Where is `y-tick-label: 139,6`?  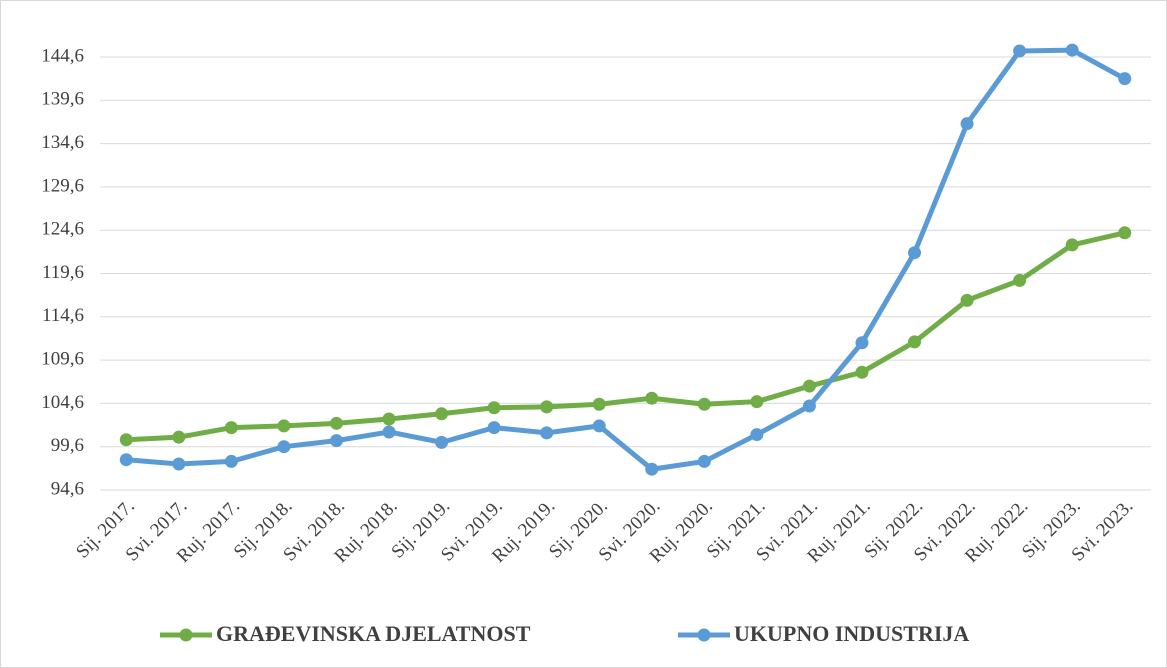
y-tick-label: 139,6 is located at coordinates (62, 99).